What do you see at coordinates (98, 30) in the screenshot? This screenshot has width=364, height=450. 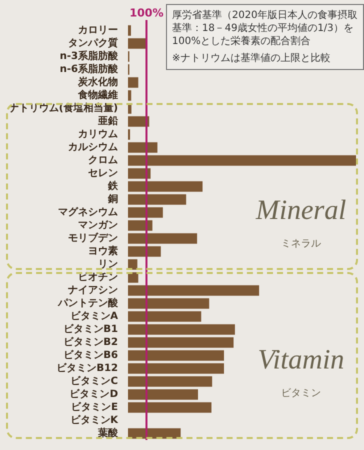 I see `y-tick-label: カロリー` at bounding box center [98, 30].